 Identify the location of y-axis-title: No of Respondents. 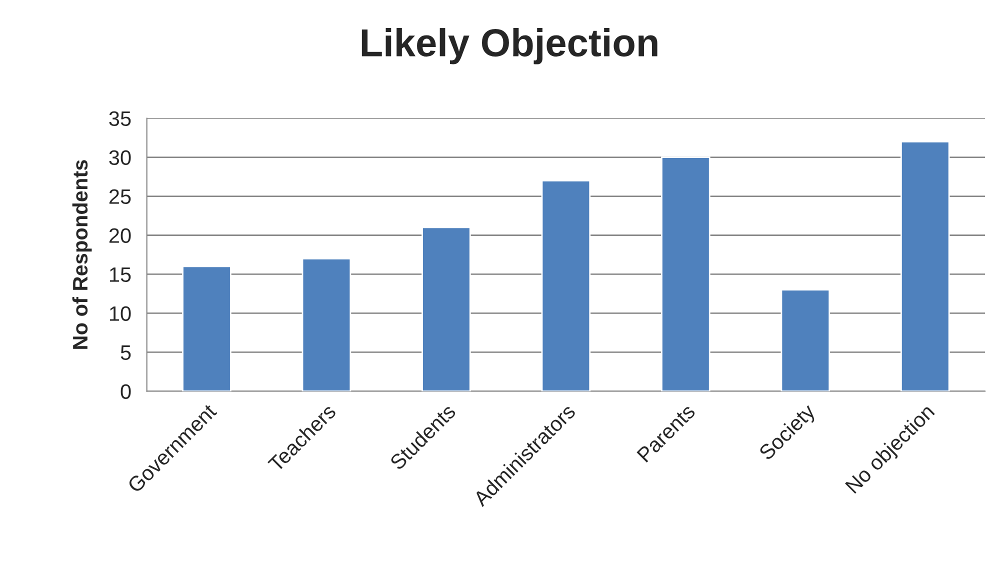
(82, 254).